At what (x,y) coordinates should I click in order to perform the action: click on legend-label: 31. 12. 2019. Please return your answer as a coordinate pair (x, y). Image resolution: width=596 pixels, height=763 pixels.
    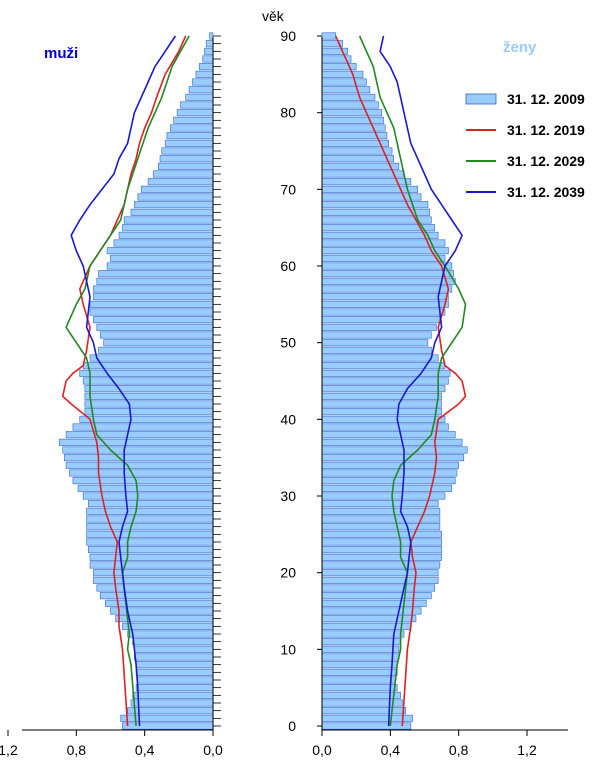
    Looking at the image, I should click on (546, 130).